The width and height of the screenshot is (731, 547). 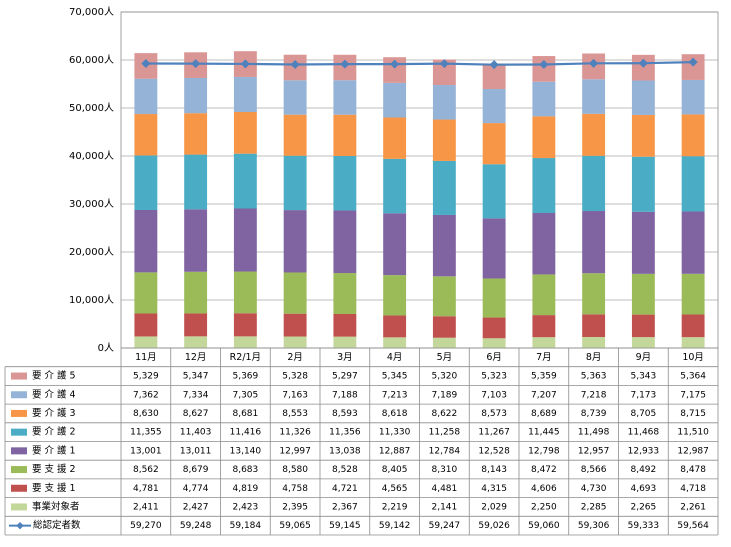 What do you see at coordinates (395, 507) in the screenshot?
I see `data-label: 2,219` at bounding box center [395, 507].